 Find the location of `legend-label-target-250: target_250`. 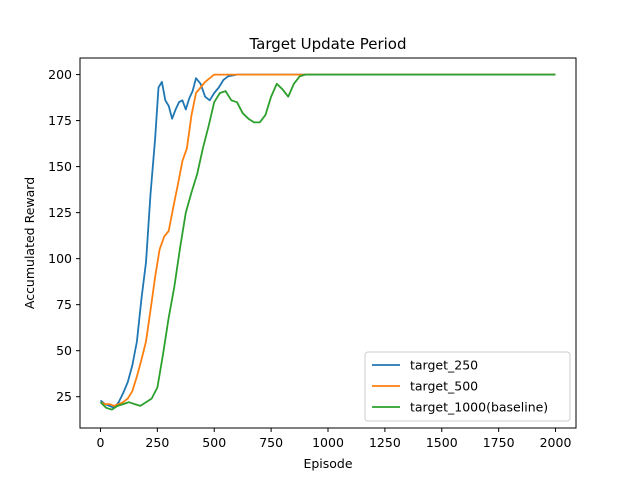

legend-label-target-250: target_250 is located at coordinates (444, 365).